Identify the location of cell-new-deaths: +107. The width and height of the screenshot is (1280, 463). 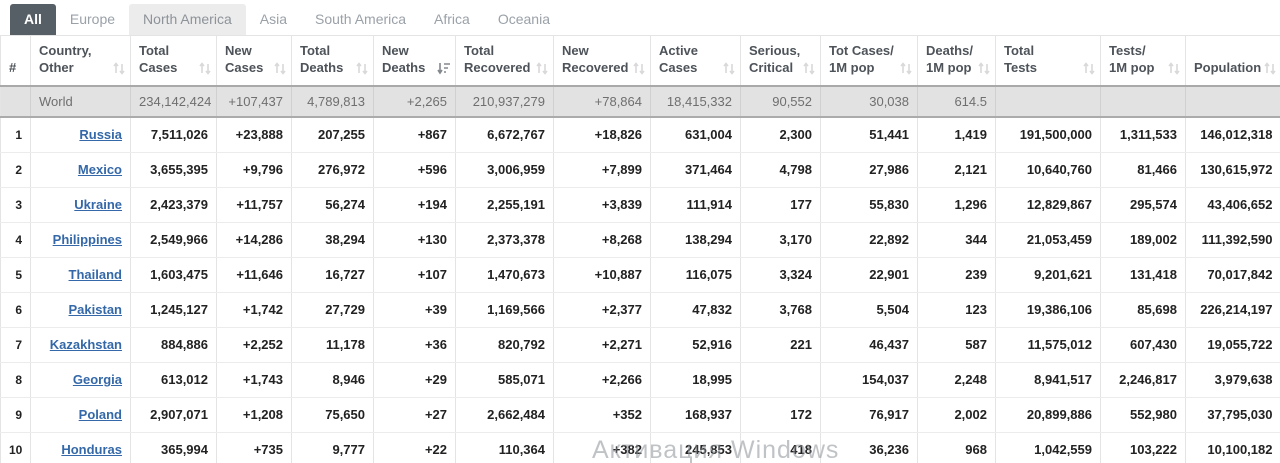
(414, 275).